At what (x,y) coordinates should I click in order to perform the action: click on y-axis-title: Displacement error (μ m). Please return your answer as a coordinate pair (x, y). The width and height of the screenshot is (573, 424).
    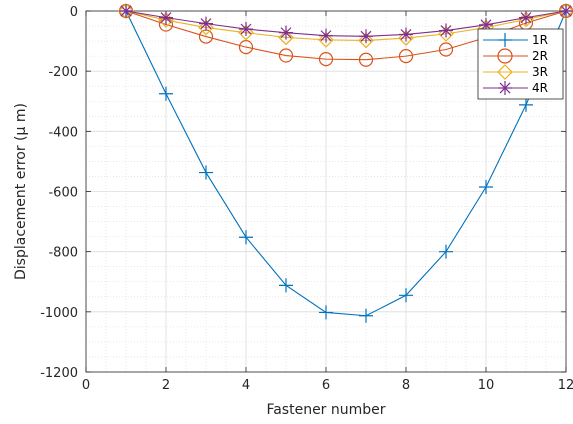
    Looking at the image, I should click on (21, 191).